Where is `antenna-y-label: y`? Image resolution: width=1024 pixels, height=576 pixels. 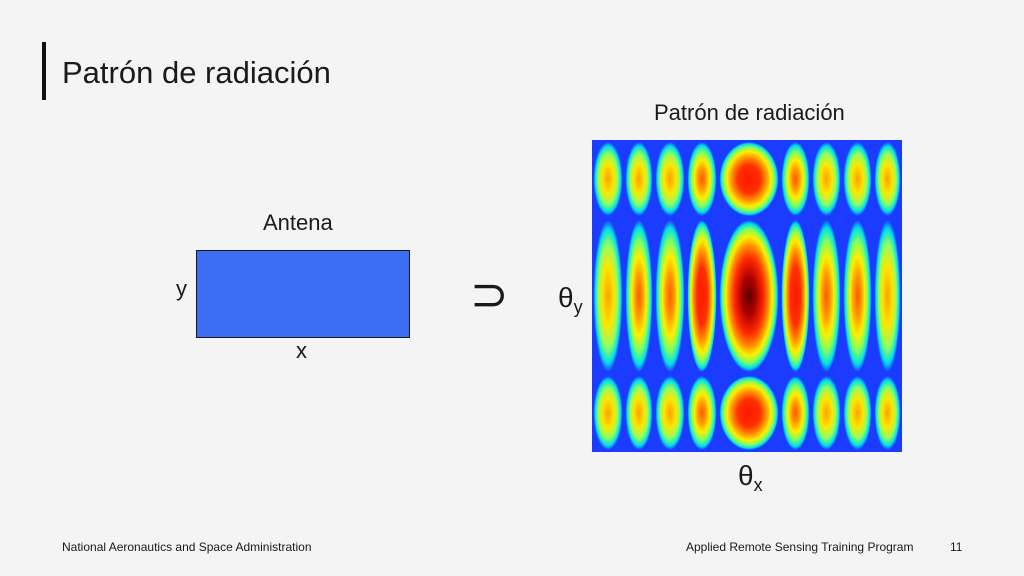
antenna-y-label: y is located at coordinates (181, 288).